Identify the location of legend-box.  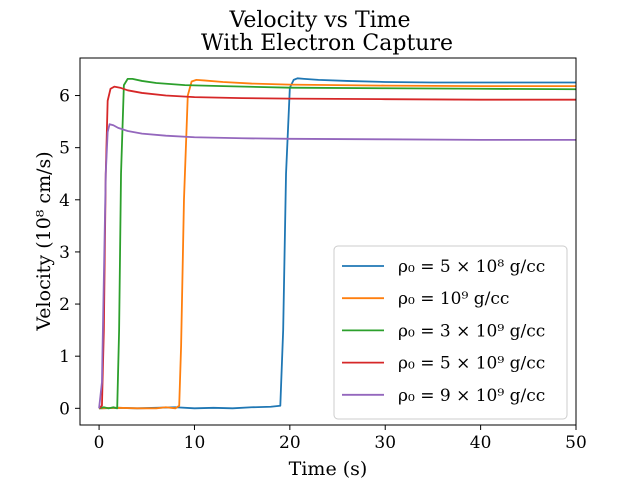
(450, 332).